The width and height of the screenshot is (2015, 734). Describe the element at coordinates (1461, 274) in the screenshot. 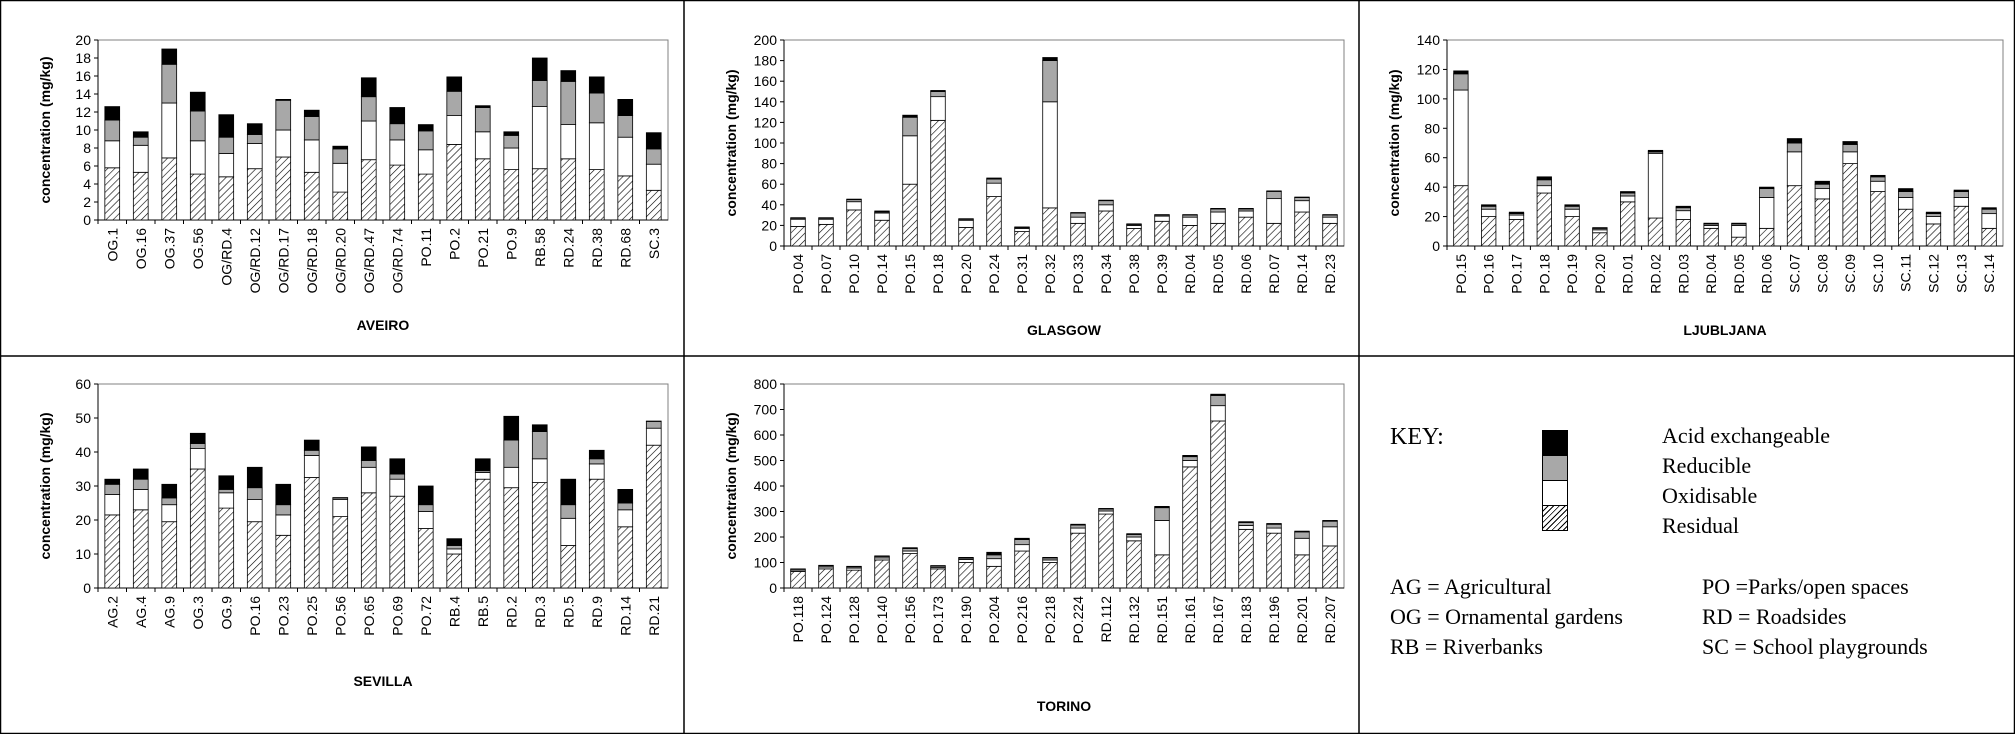

I see `x-tick-label: PO.15` at that location.